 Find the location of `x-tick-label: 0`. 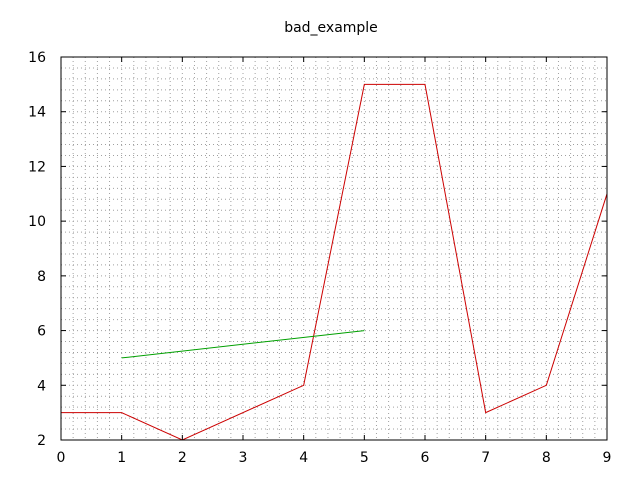

x-tick-label: 0 is located at coordinates (61, 458).